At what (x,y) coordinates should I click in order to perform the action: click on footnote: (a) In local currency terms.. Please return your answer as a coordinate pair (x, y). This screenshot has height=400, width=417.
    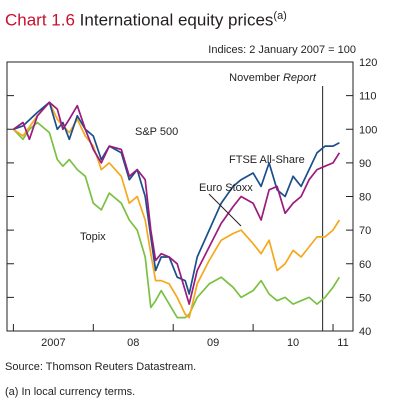
    Looking at the image, I should click on (70, 392).